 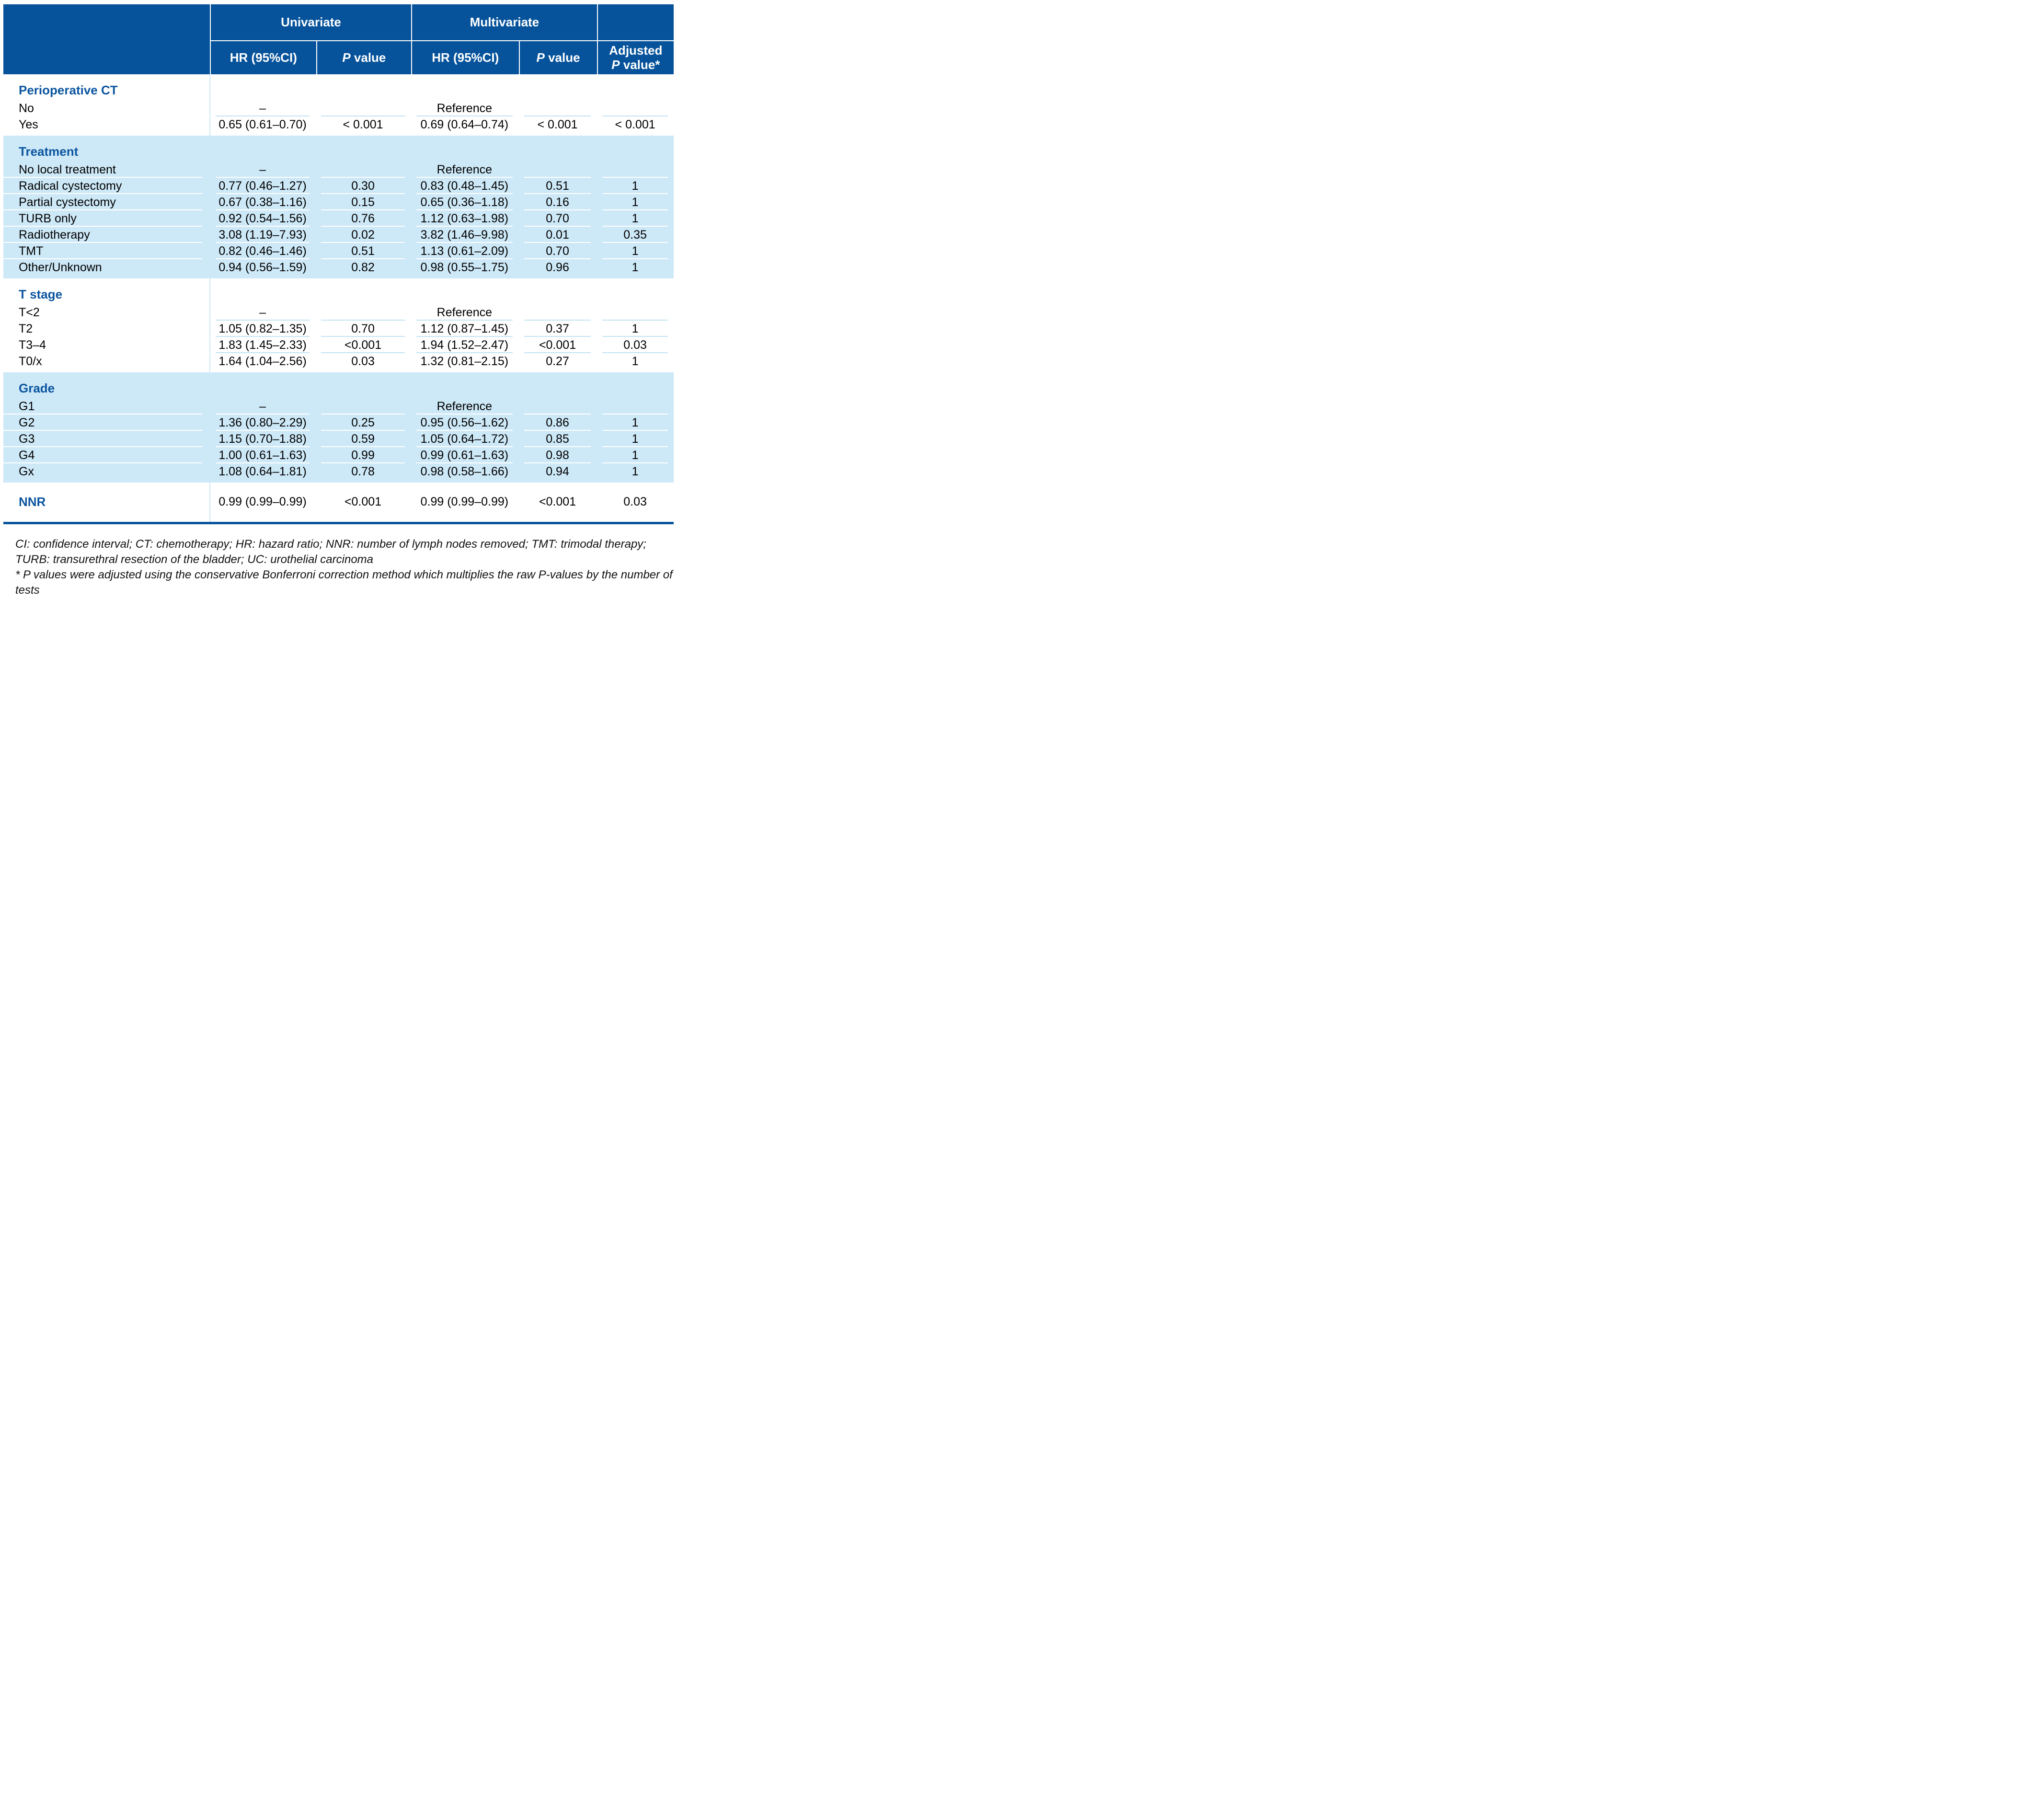 I want to click on section-title: Treatment, so click(x=49, y=151).